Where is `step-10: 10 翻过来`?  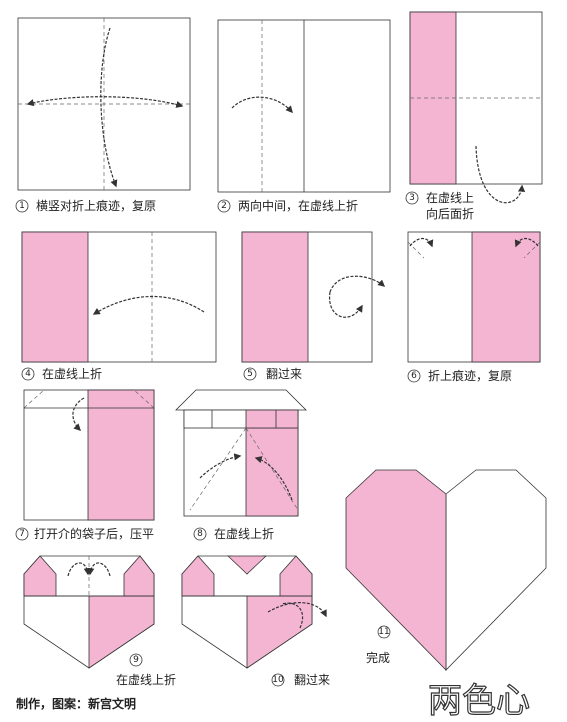
step-10: 10 翻过来 is located at coordinates (255, 621).